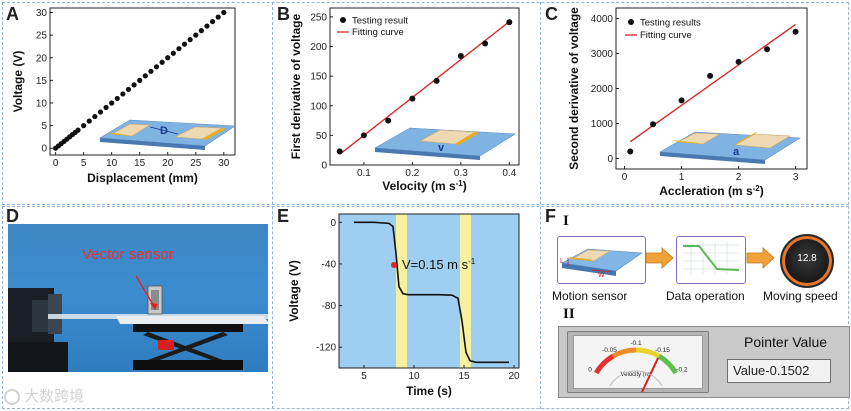 This screenshot has width=851, height=411. I want to click on x-axis-label: Time (s), so click(429, 391).